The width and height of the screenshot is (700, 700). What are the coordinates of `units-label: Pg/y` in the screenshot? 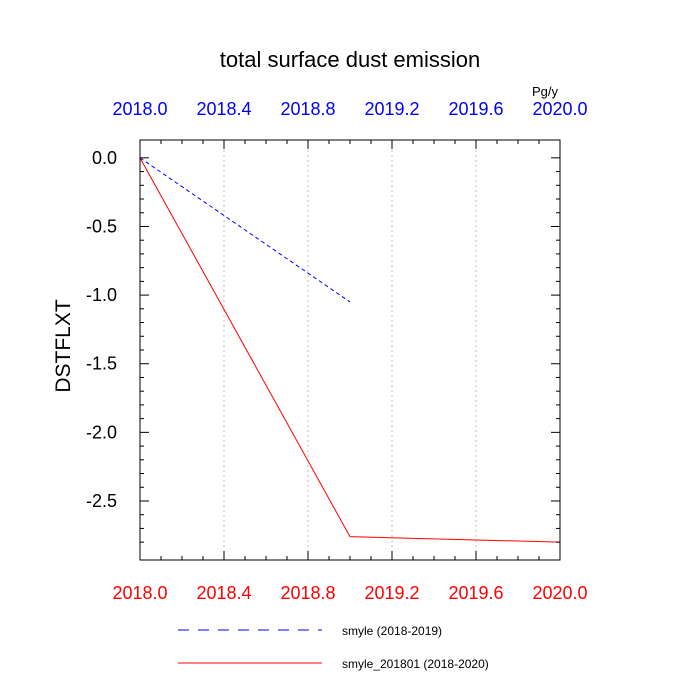 It's located at (545, 91).